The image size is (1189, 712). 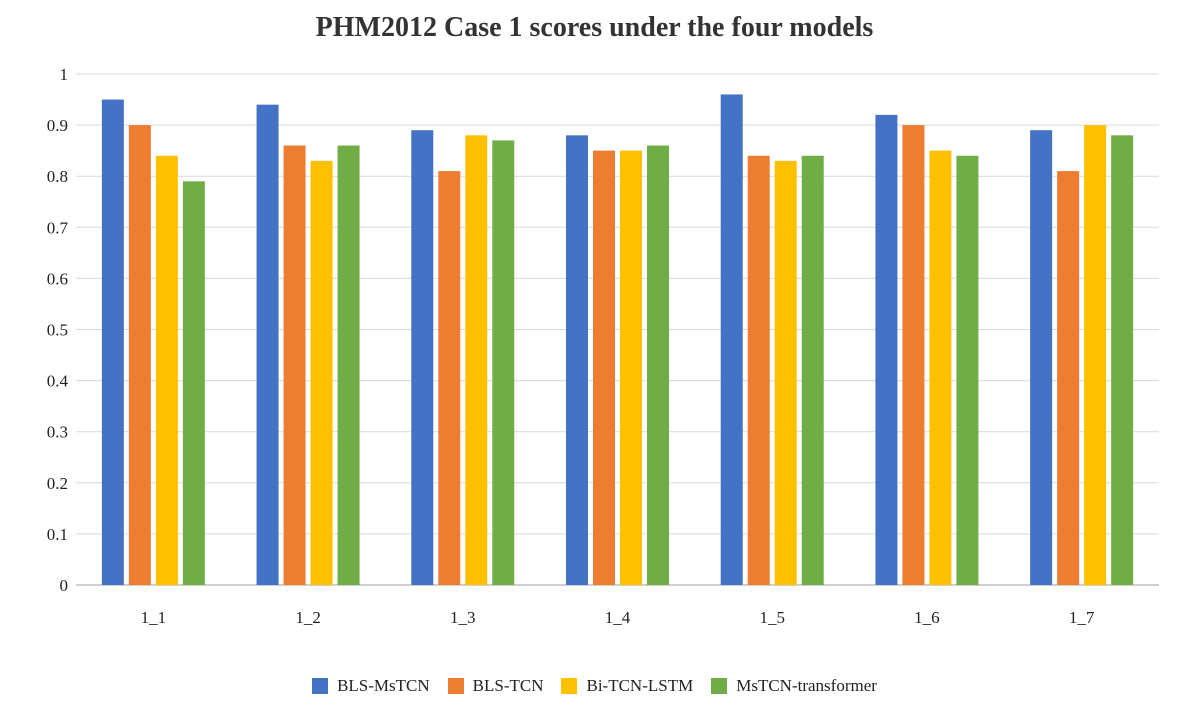 I want to click on x-category-label: 1_4, so click(x=618, y=617).